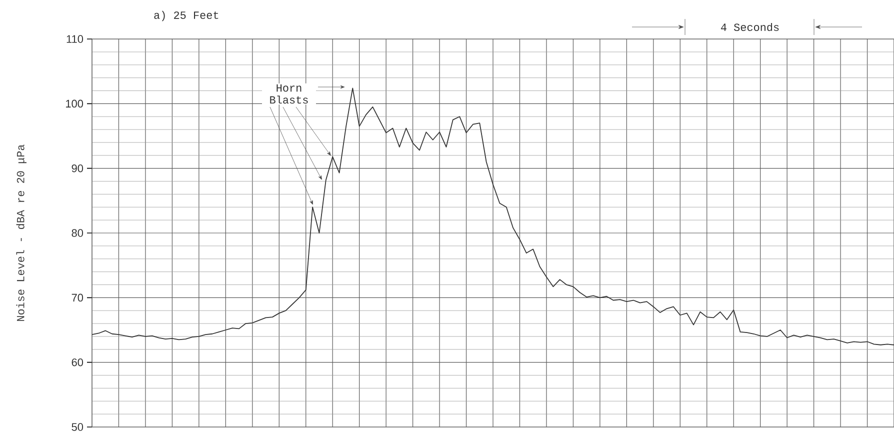  Describe the element at coordinates (78, 362) in the screenshot. I see `y-tick-label: 60` at that location.